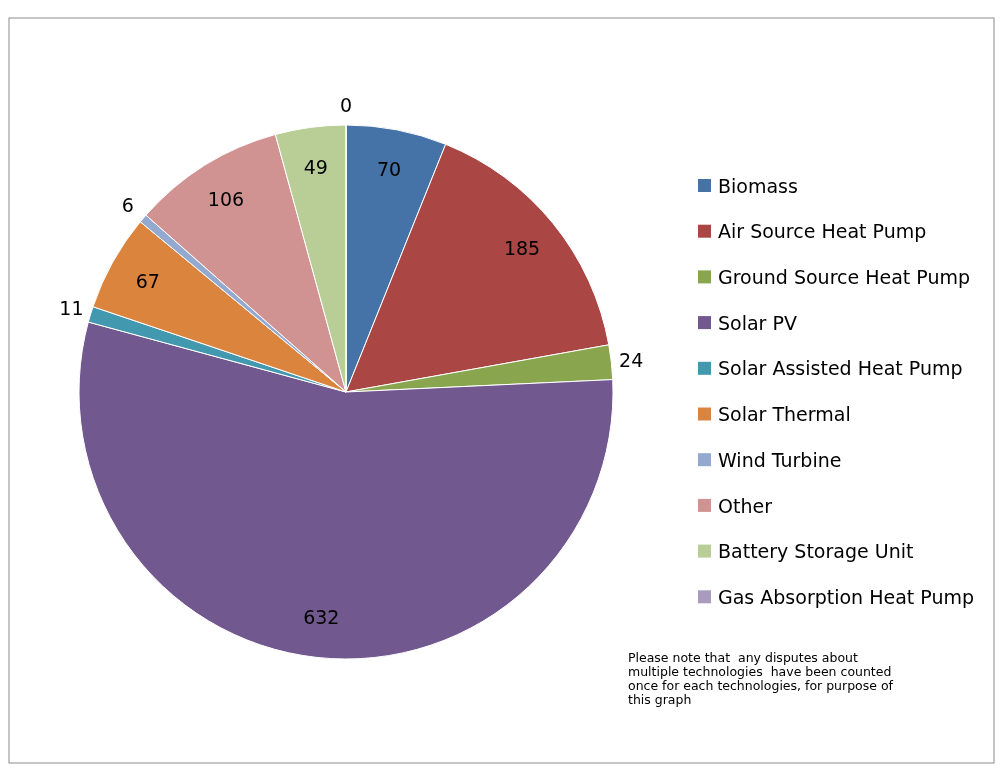 This screenshot has height=773, width=1004. What do you see at coordinates (844, 277) in the screenshot?
I see `legend-label: Ground Source Heat Pump` at bounding box center [844, 277].